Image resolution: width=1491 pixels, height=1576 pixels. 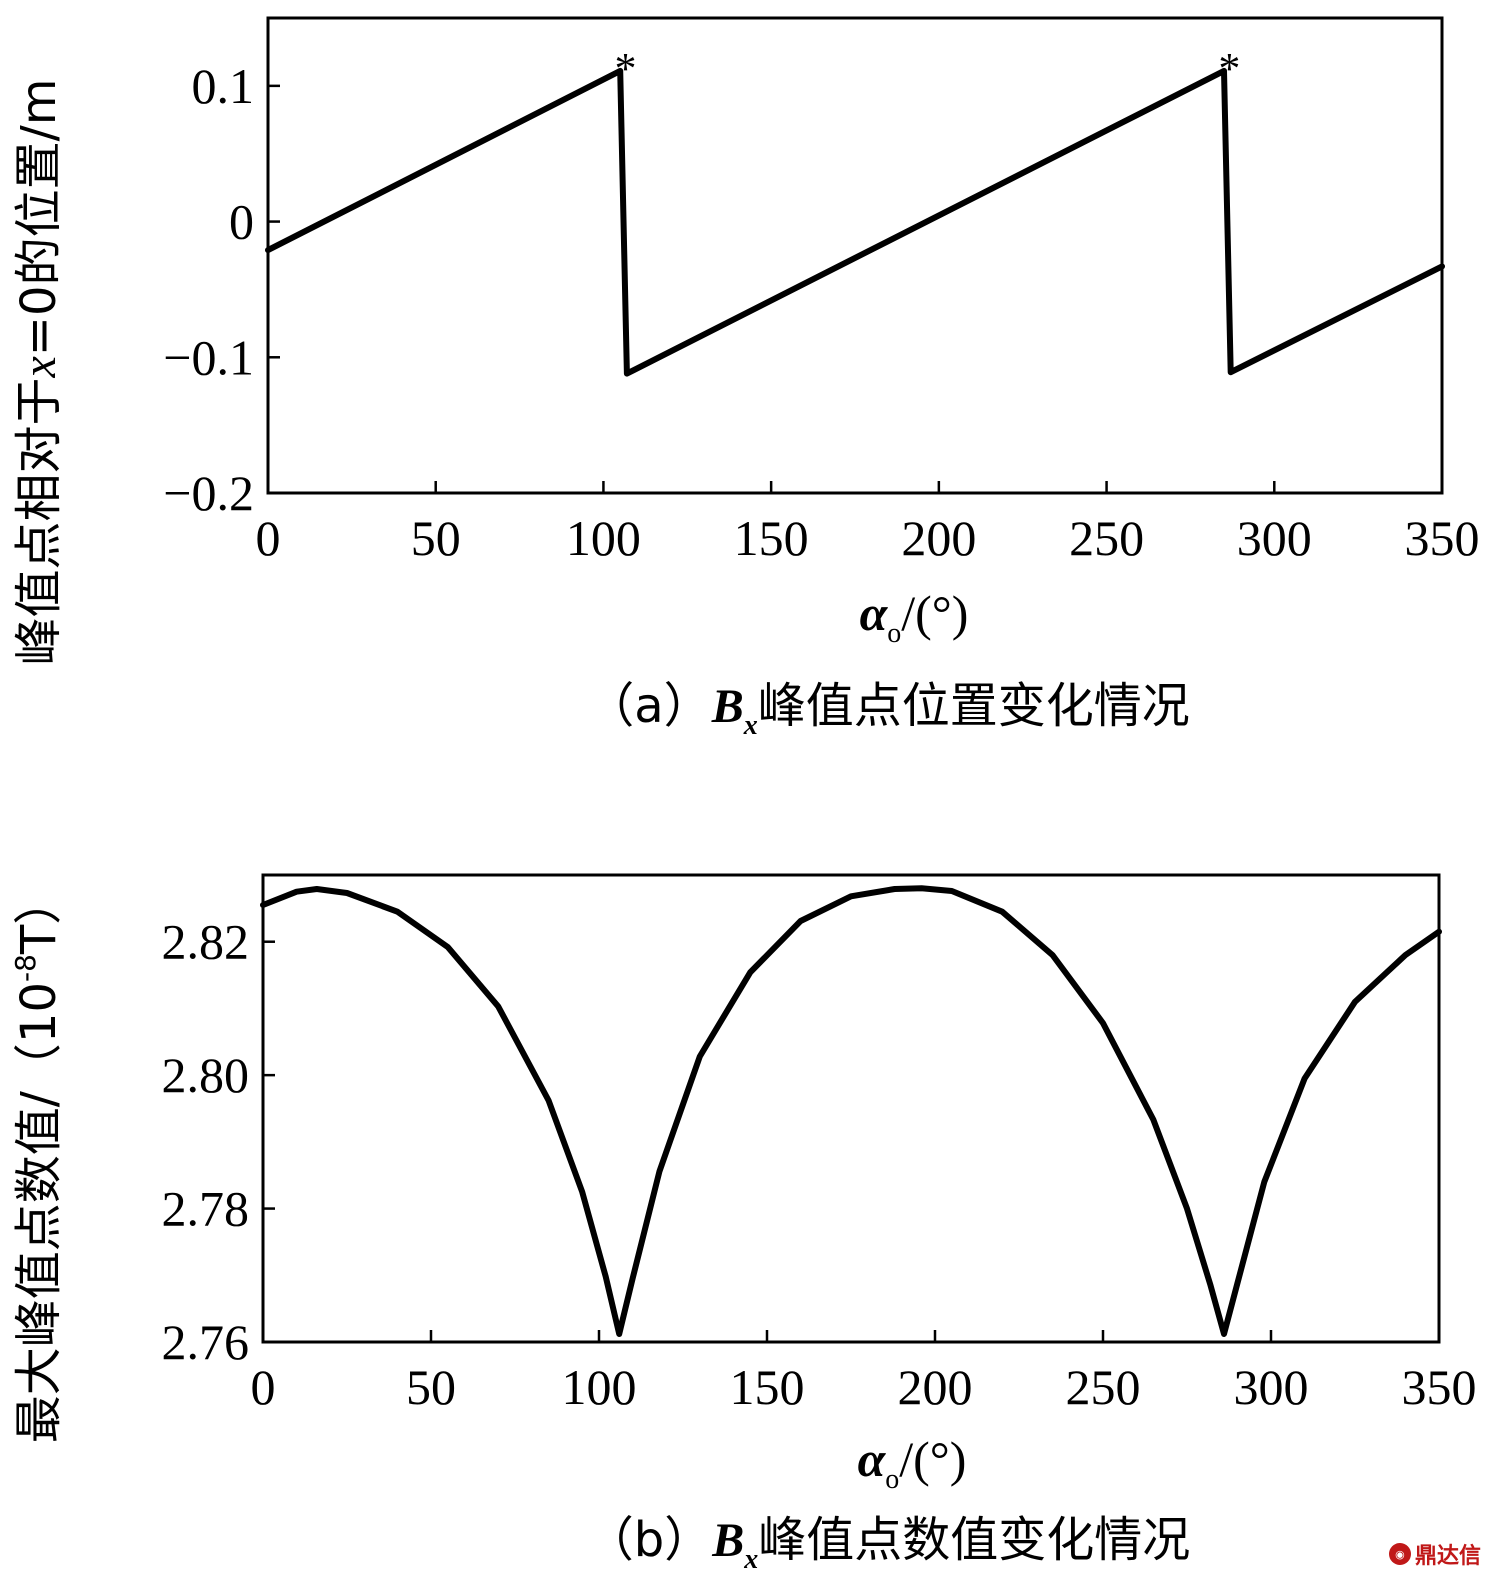 I want to click on y-tick-label: 2.80, so click(x=206, y=1075).